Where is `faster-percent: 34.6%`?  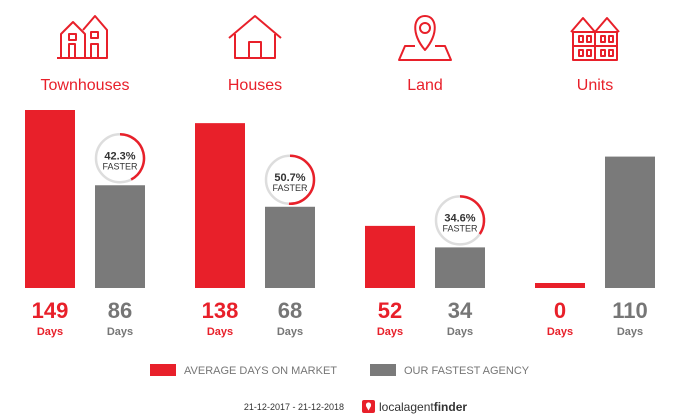 faster-percent: 34.6% is located at coordinates (459, 218).